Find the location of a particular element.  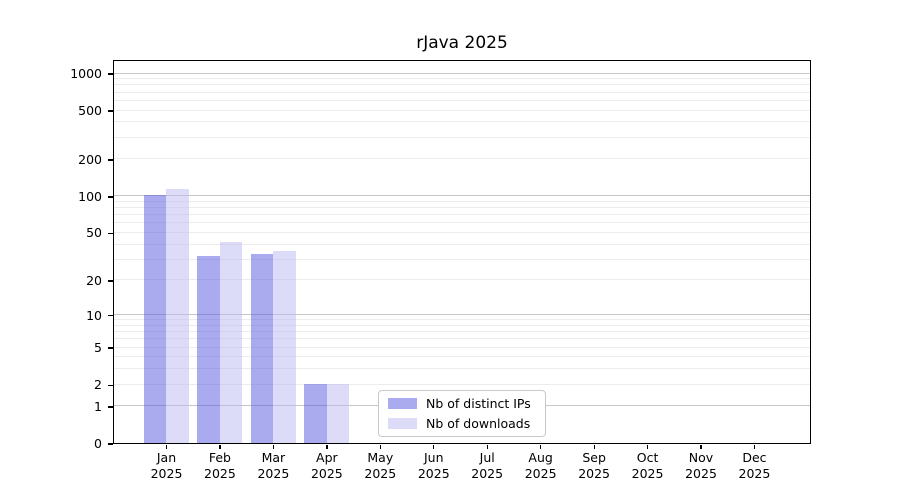

legend-swatch-distinct-ips is located at coordinates (402, 404).